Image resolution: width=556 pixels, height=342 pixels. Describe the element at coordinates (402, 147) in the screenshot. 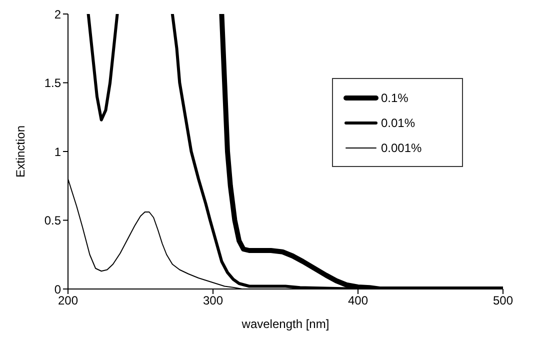

I see `legend-label: 0.001%` at that location.